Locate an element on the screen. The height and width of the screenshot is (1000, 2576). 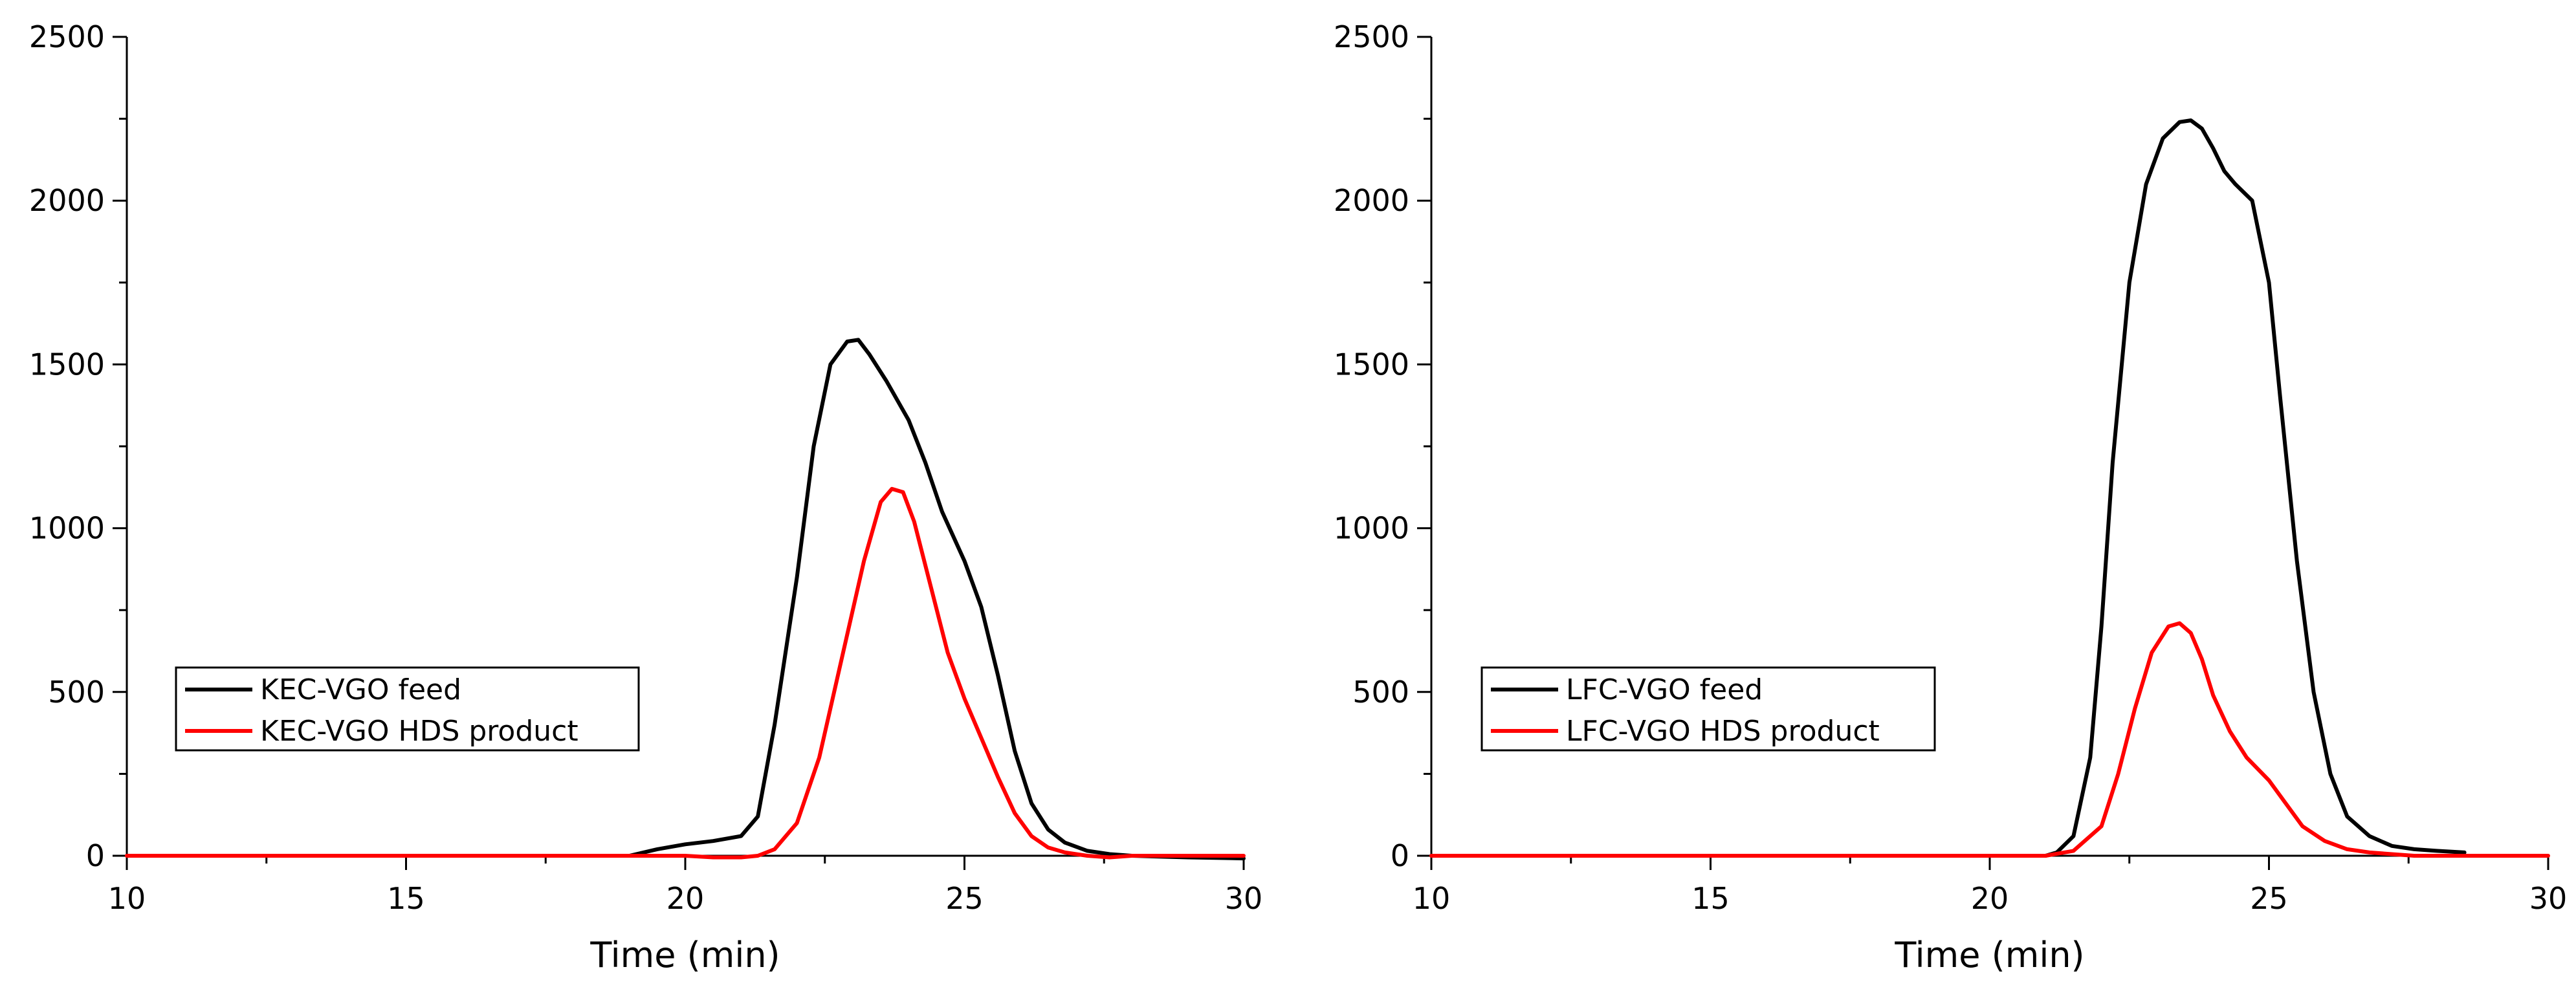
legend: KEC-VGO feed KEC-VGO HDS product is located at coordinates (408, 709).